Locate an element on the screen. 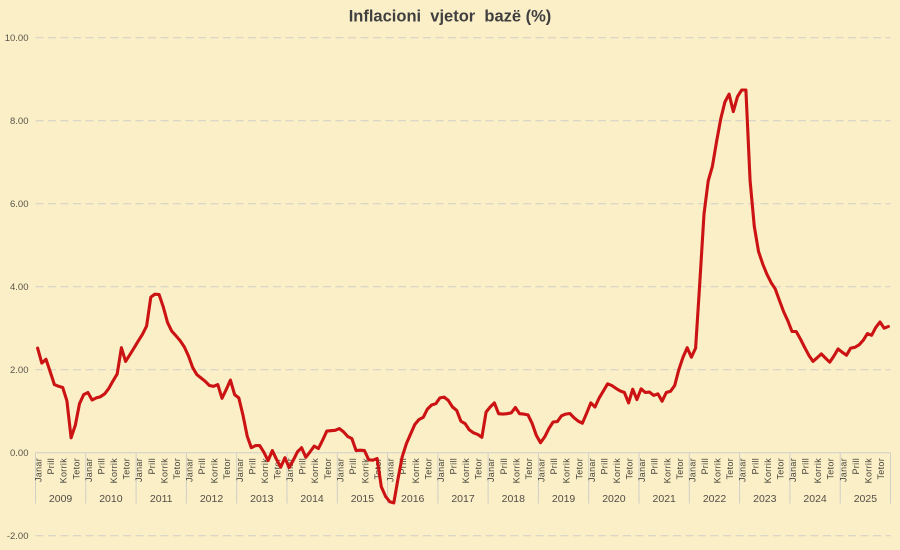 The height and width of the screenshot is (550, 900). svg-text: 2021 is located at coordinates (665, 499).